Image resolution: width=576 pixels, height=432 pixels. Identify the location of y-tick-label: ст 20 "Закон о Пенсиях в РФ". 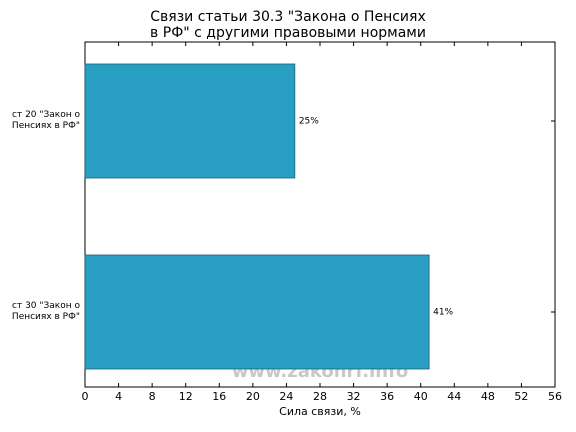
(45, 120).